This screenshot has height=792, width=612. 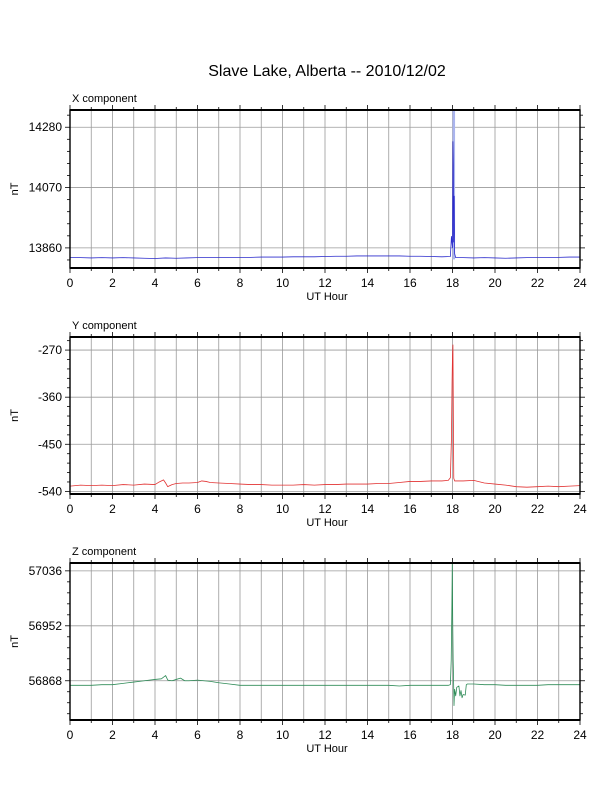 I want to click on y-tick-label: 14280, so click(x=46, y=127).